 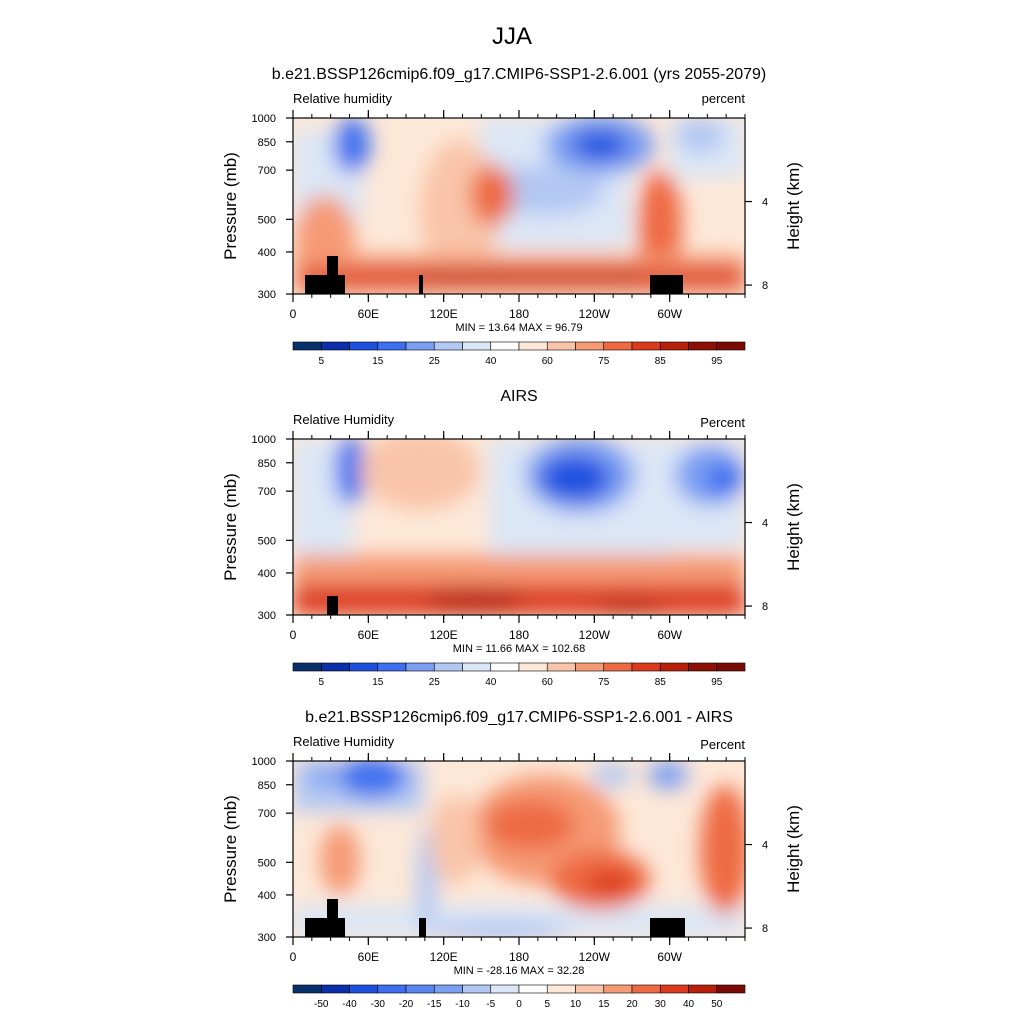 I want to click on colorbar-label: 10, so click(x=576, y=1004).